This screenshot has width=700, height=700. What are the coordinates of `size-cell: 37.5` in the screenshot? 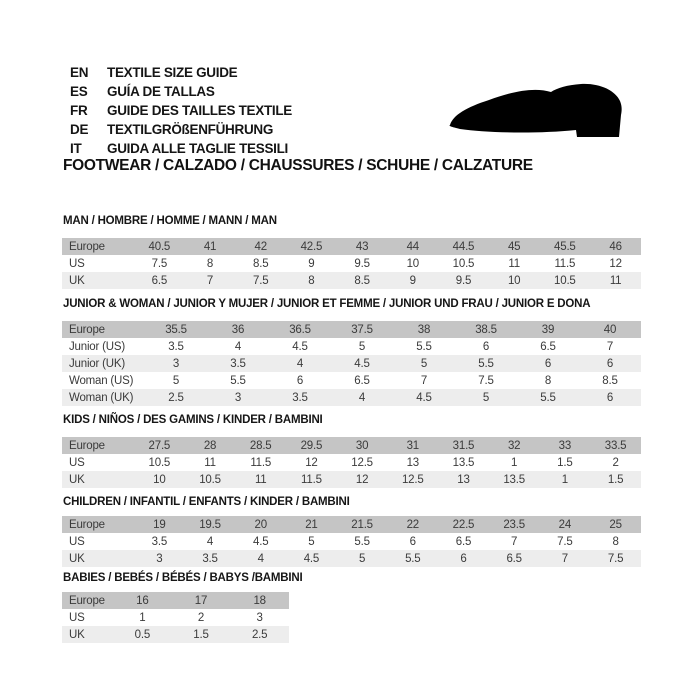 It's located at (362, 329).